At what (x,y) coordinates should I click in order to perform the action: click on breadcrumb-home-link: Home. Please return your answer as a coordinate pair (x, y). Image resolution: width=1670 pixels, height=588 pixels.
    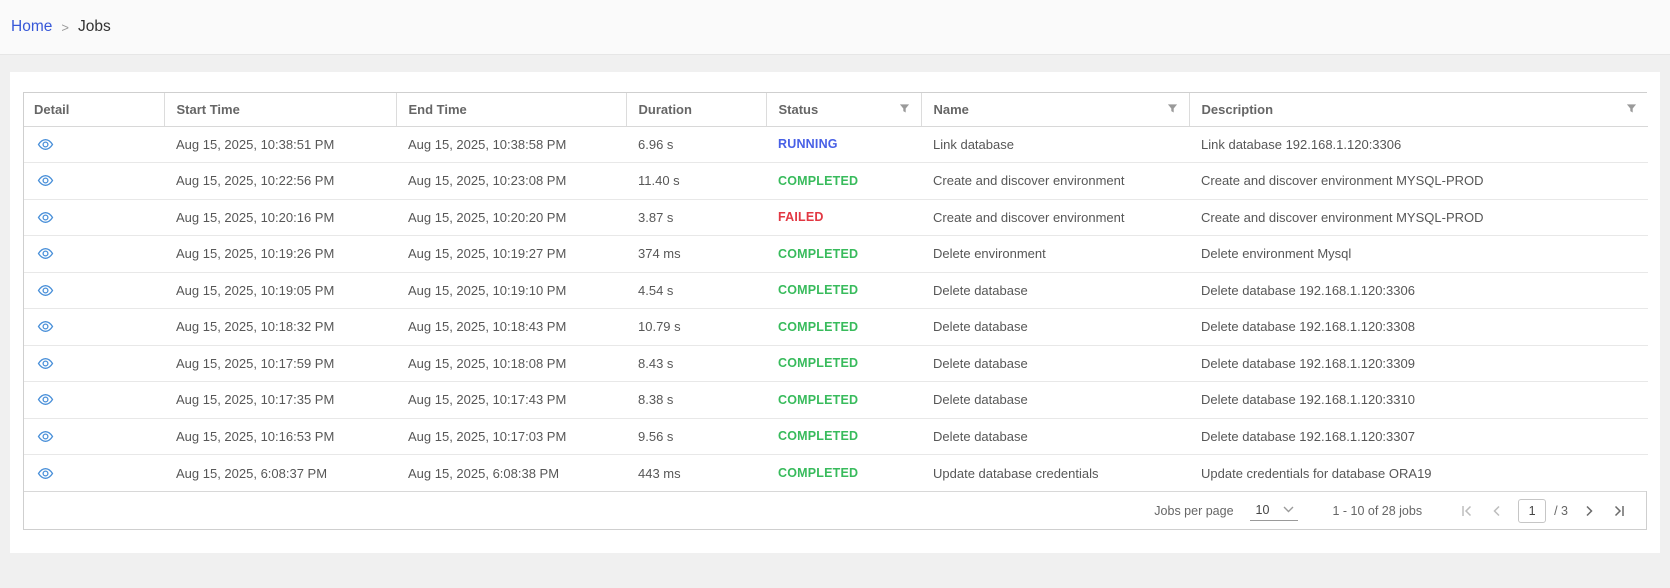
    Looking at the image, I should click on (32, 26).